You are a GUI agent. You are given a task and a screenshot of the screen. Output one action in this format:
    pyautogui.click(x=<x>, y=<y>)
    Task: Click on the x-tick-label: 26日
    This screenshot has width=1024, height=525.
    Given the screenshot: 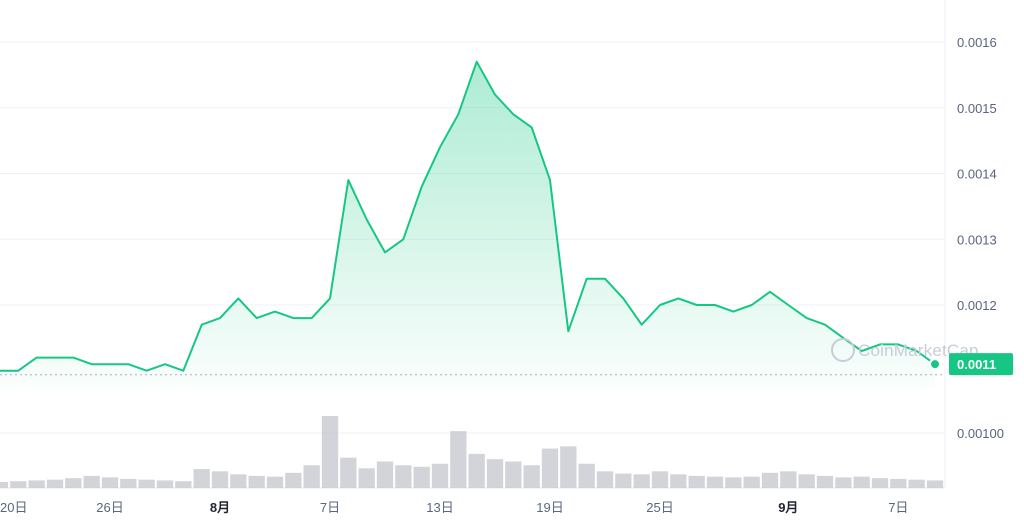 What is the action you would take?
    pyautogui.click(x=109, y=507)
    